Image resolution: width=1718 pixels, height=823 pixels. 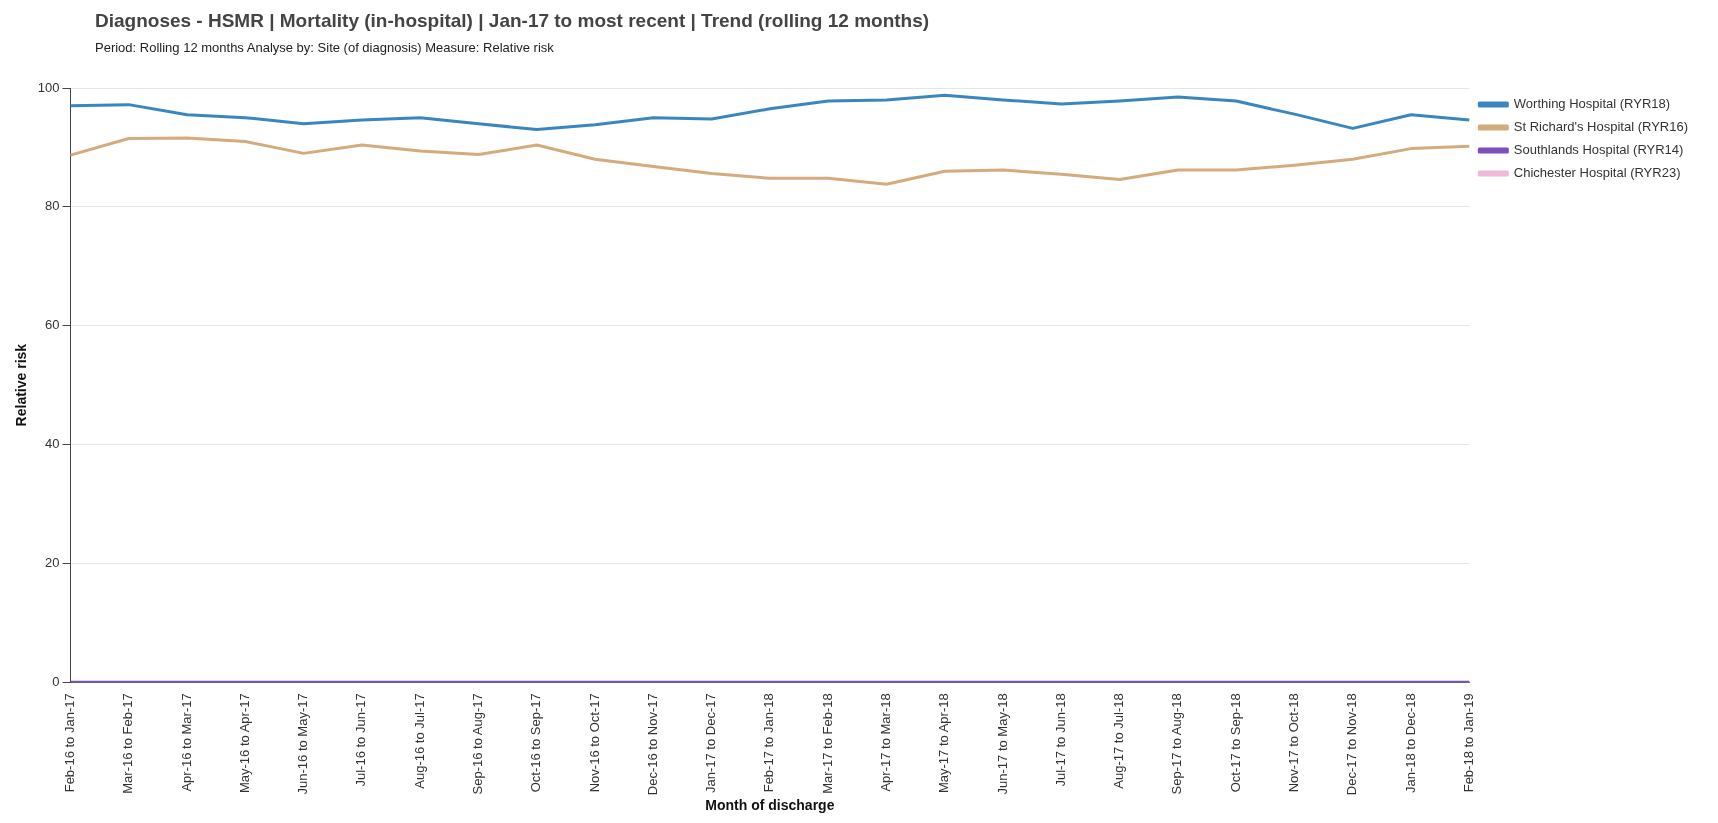 I want to click on x-tick-label: Oct-16 to Sep-17, so click(x=536, y=743).